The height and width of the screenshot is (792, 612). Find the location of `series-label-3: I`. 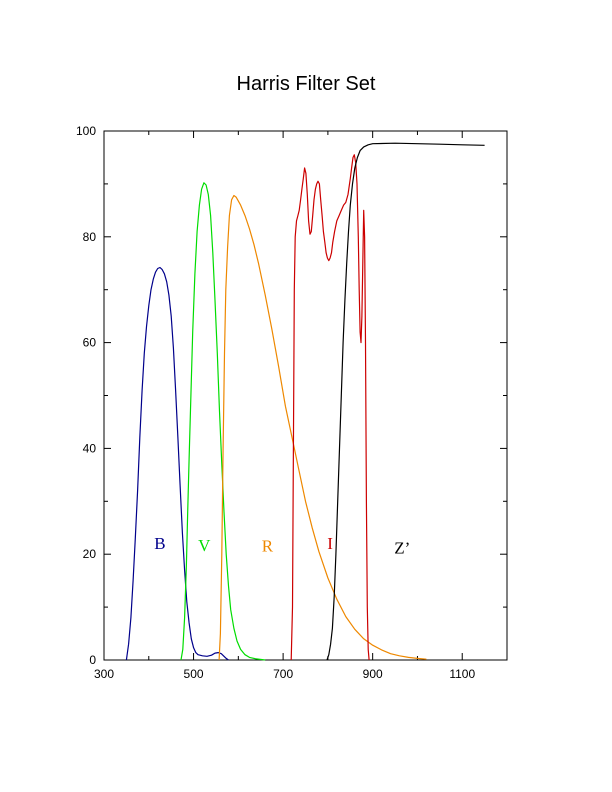

series-label-3: I is located at coordinates (330, 543).